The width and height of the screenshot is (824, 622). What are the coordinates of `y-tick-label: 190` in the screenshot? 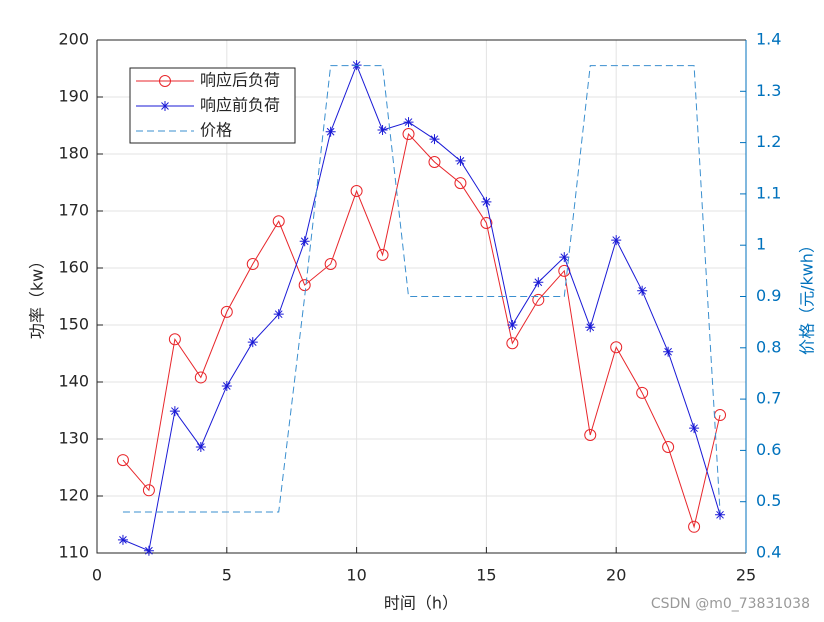 It's located at (73, 96).